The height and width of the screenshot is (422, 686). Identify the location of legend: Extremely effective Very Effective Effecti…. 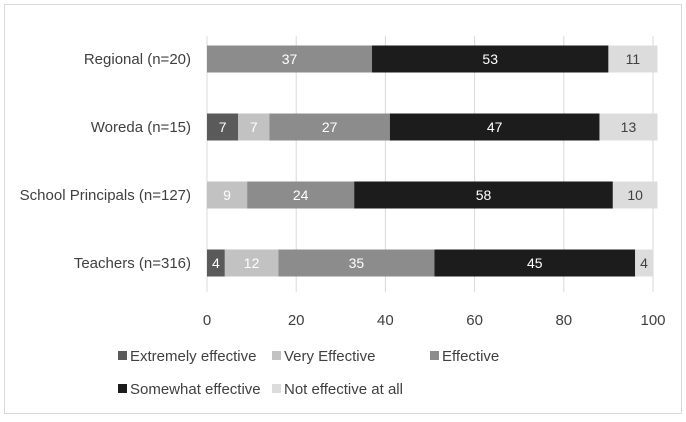
(308, 373).